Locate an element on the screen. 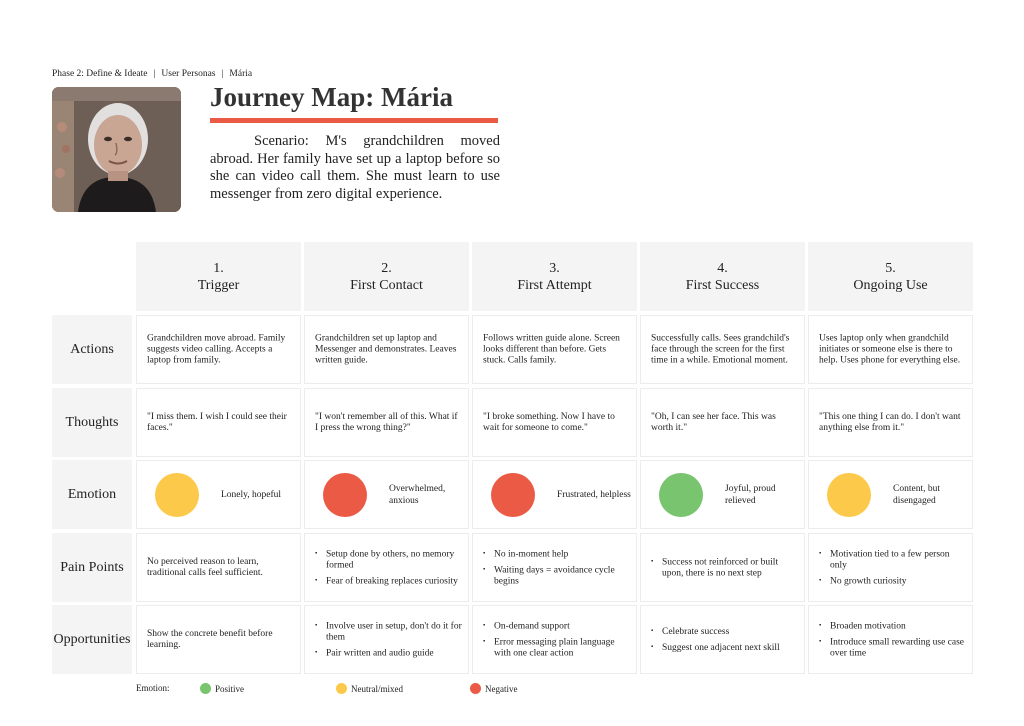 This screenshot has width=1024, height=726. stage-number: 4. is located at coordinates (722, 268).